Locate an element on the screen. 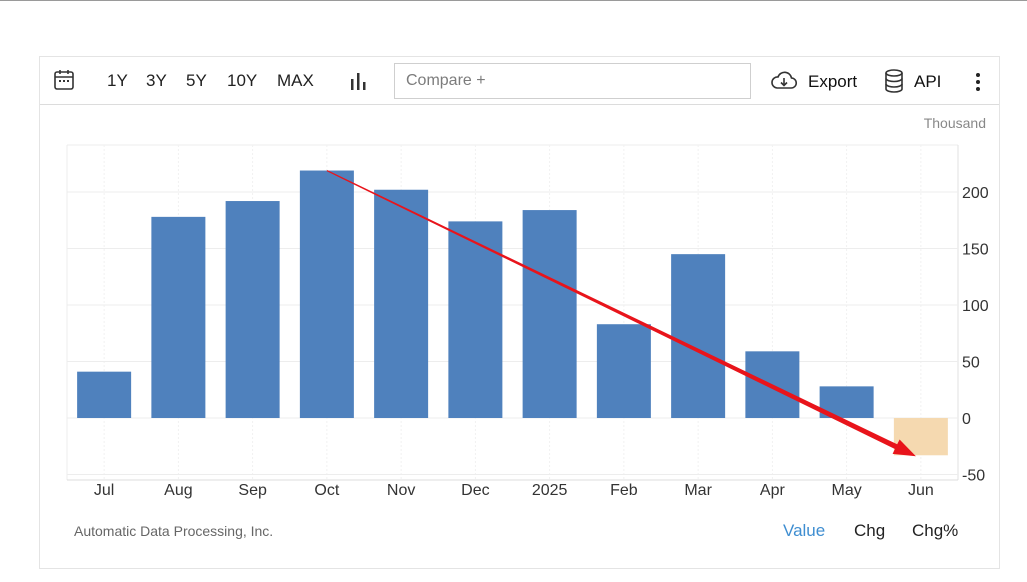  bar-jul is located at coordinates (104, 394).